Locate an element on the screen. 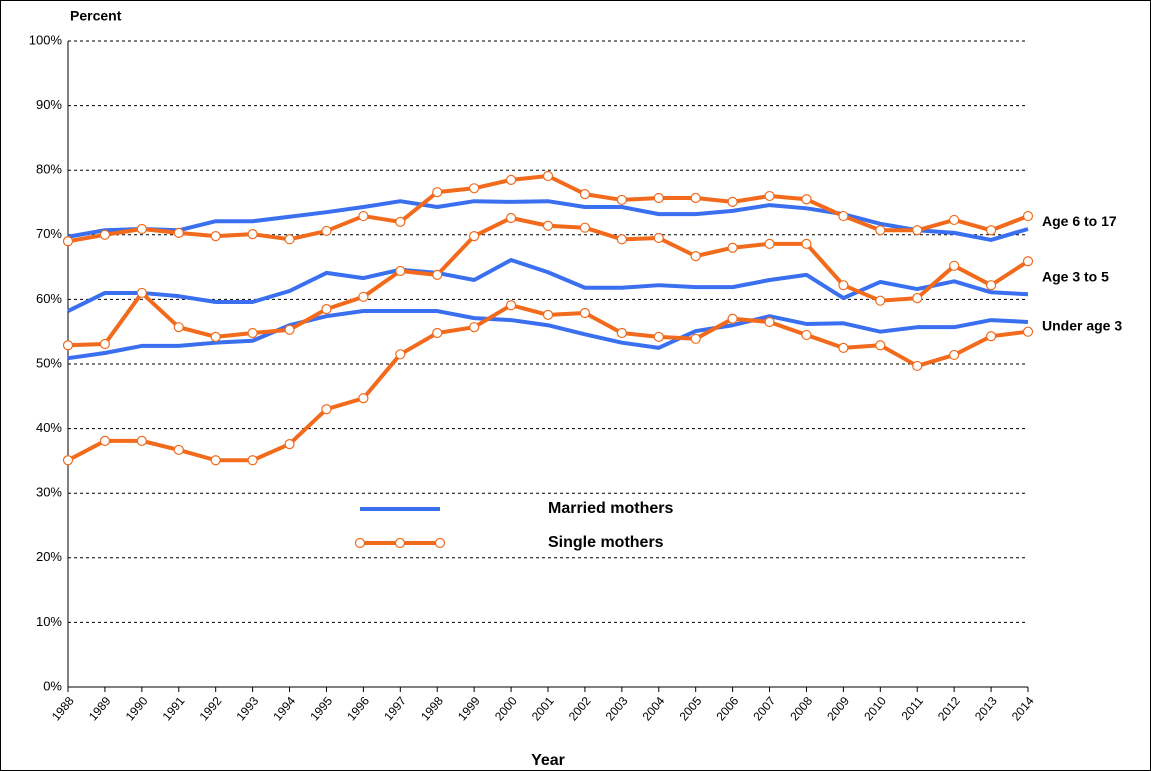 This screenshot has height=771, width=1151. x-tick-label: 2002 is located at coordinates (580, 709).